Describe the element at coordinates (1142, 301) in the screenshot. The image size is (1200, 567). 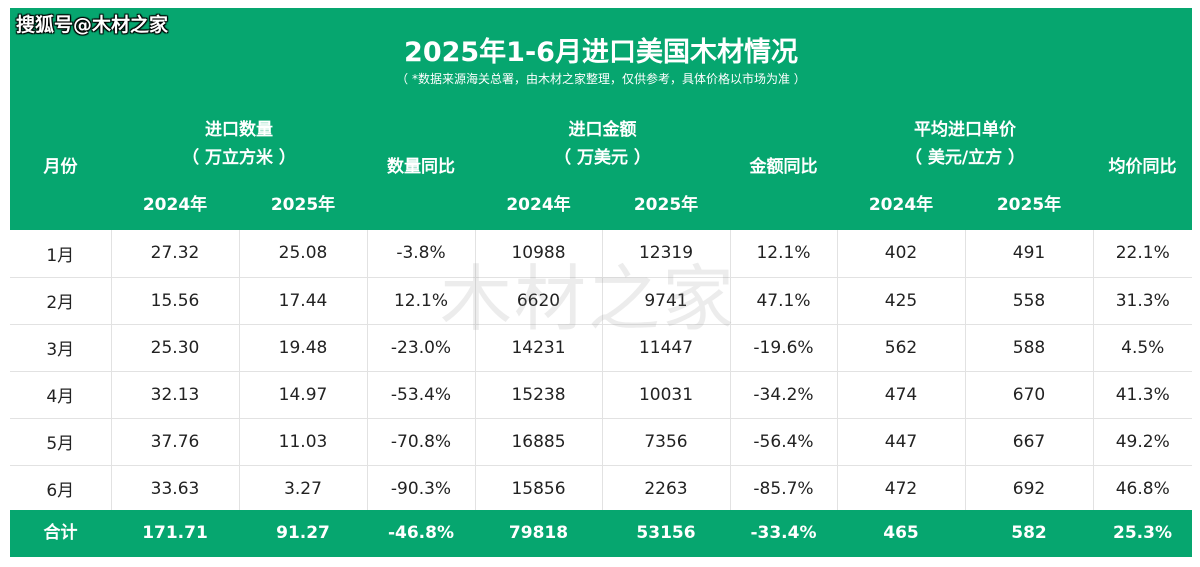
I see `cell-price-yoy: 31.3%` at that location.